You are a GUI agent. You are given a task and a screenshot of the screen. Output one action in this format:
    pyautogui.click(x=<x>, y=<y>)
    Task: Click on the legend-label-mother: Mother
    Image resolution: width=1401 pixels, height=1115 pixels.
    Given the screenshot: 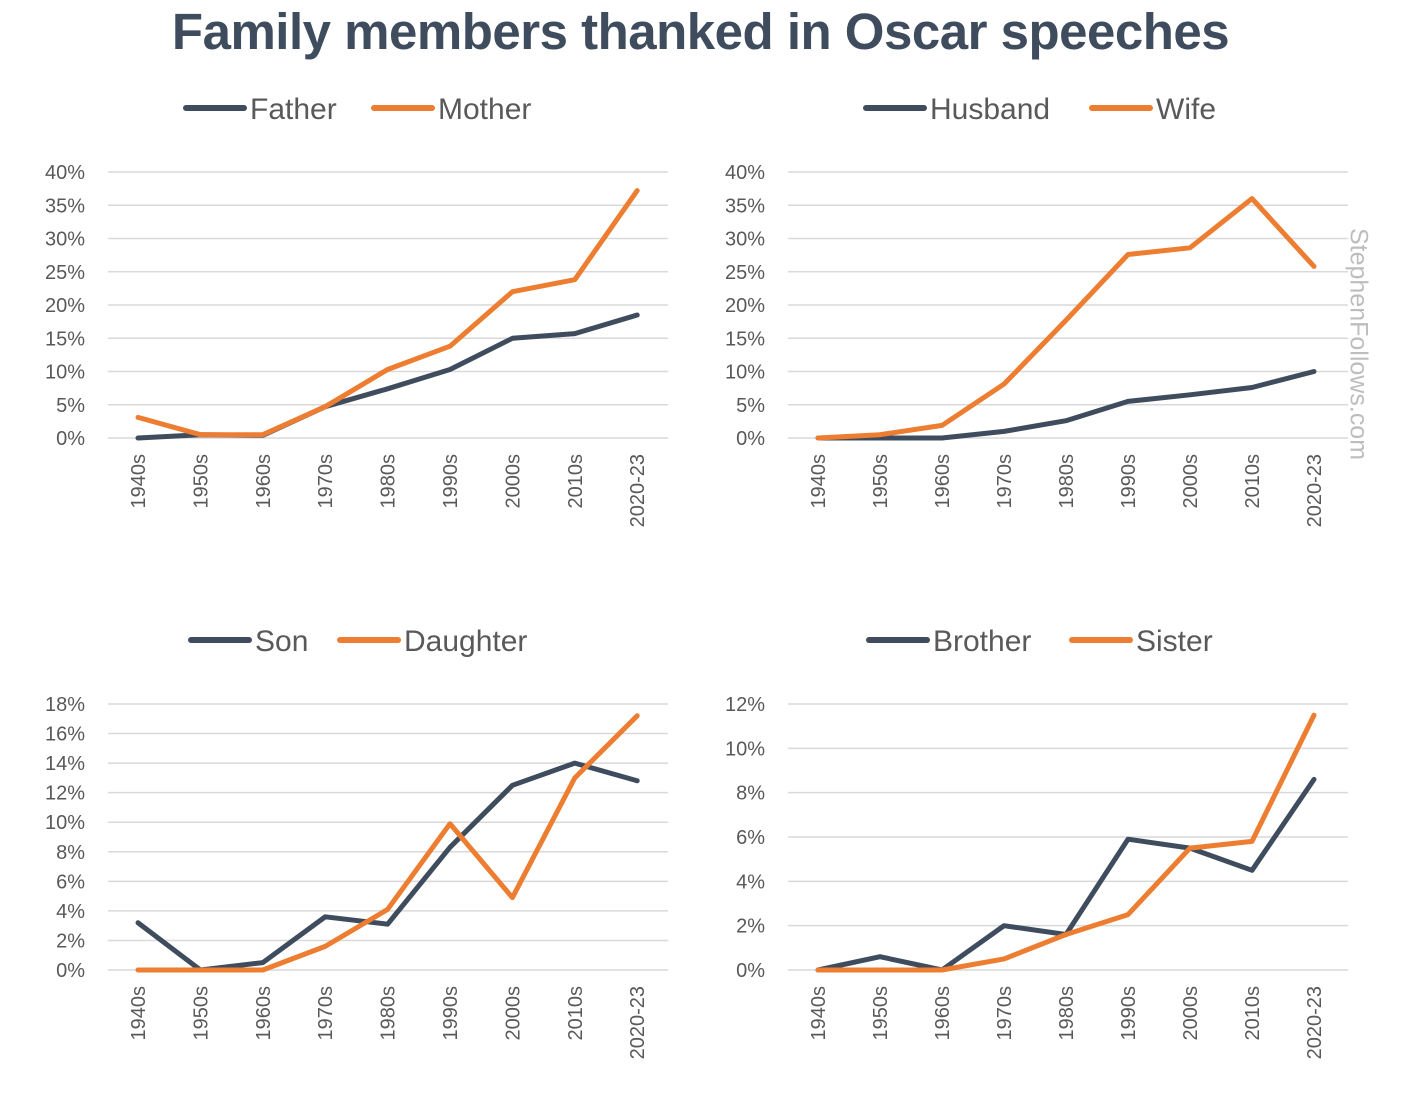 What is the action you would take?
    pyautogui.click(x=484, y=109)
    